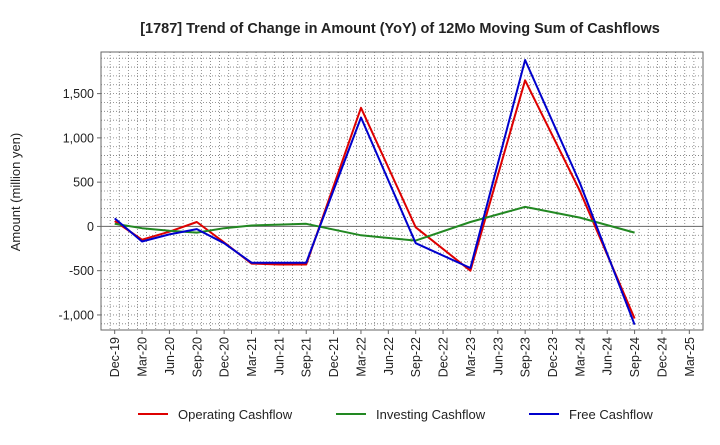  What do you see at coordinates (471, 357) in the screenshot?
I see `x-tick-label: Mar-23` at bounding box center [471, 357].